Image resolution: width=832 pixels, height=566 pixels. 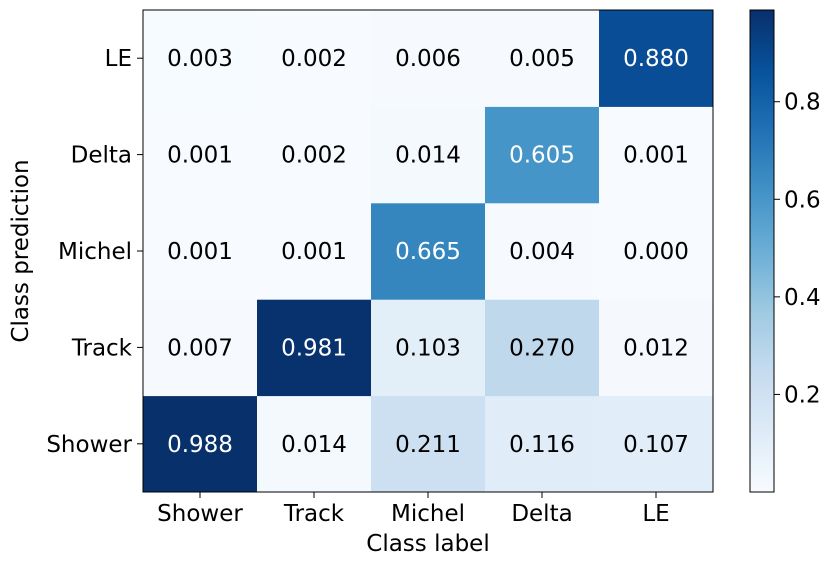 I want to click on y-tick-label: Shower, so click(x=89, y=445).